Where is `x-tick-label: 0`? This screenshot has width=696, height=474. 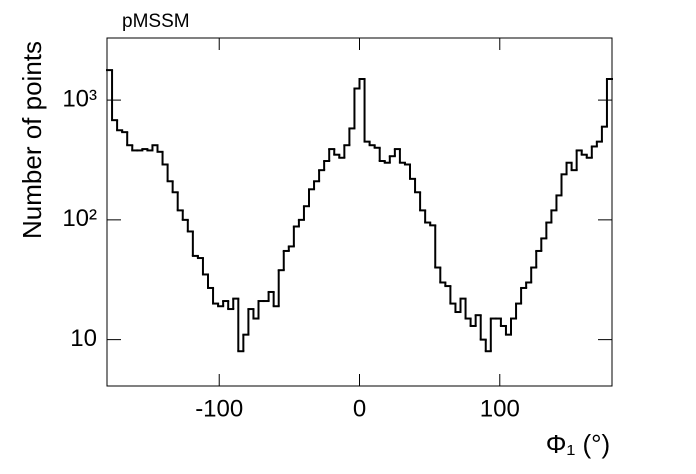 x-tick-label: 0 is located at coordinates (359, 408).